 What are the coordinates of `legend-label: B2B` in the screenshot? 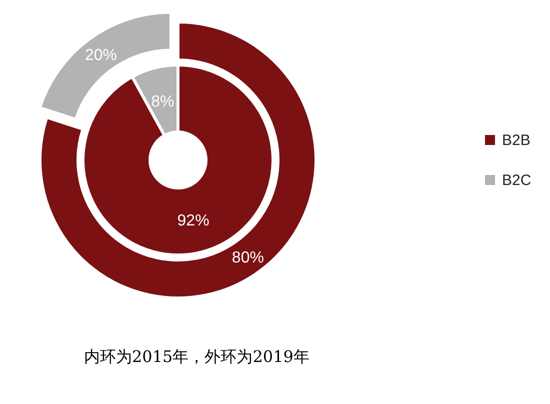 It's located at (516, 140).